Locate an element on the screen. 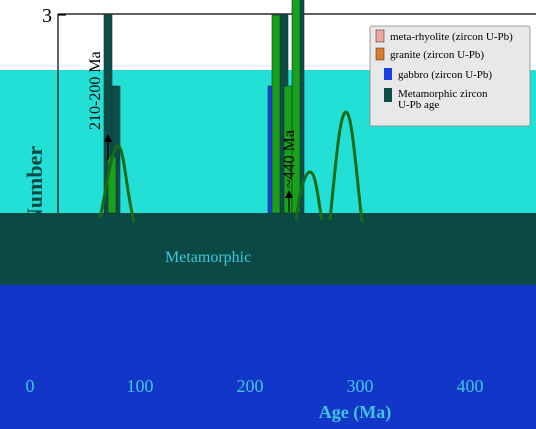 This screenshot has height=429, width=536. legend-swatch-gabbro is located at coordinates (388, 74).